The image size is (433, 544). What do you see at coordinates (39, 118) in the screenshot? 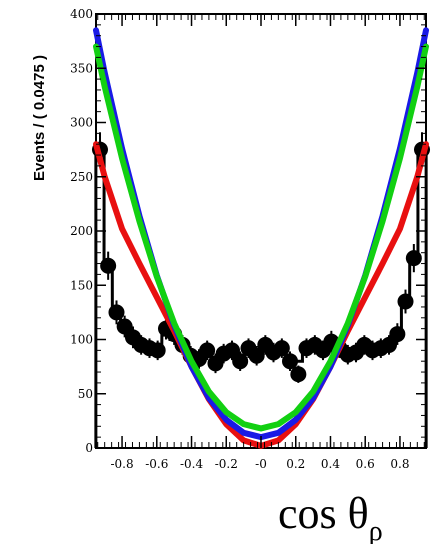
I see `y-axis-title: Events / ( 0.0475 )` at bounding box center [39, 118].